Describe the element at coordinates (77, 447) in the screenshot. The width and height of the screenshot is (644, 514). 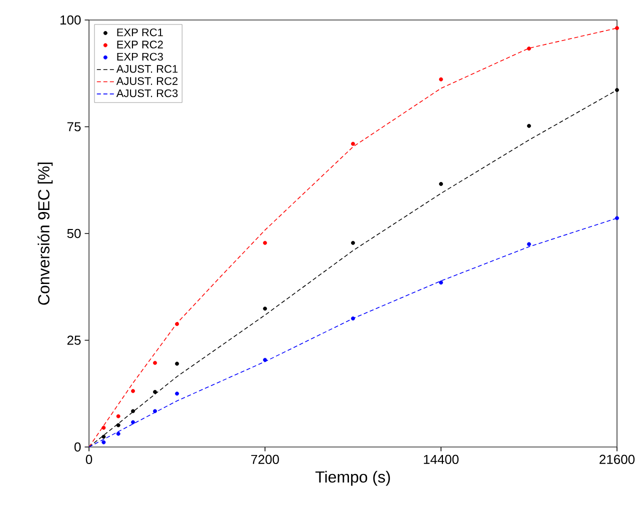
I see `y-tick-label: 0` at that location.